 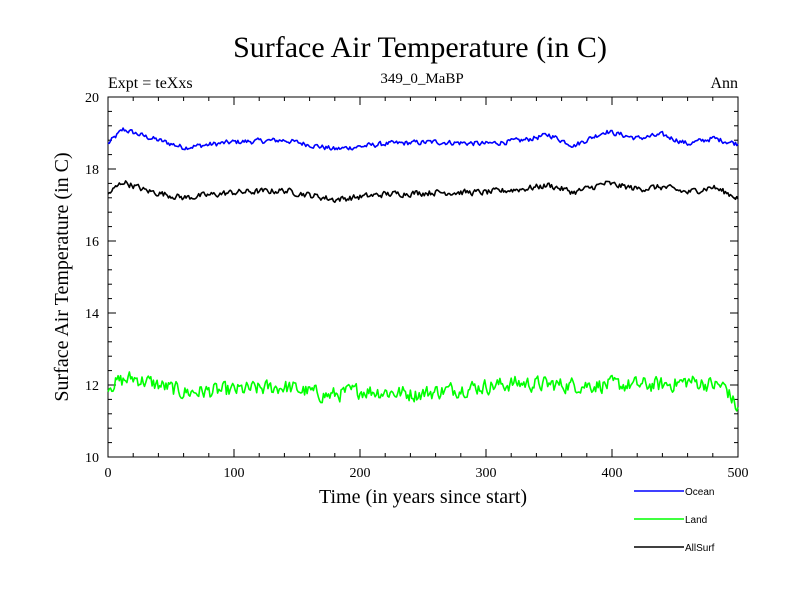 I want to click on y-tick-label: 20, so click(x=92, y=98).